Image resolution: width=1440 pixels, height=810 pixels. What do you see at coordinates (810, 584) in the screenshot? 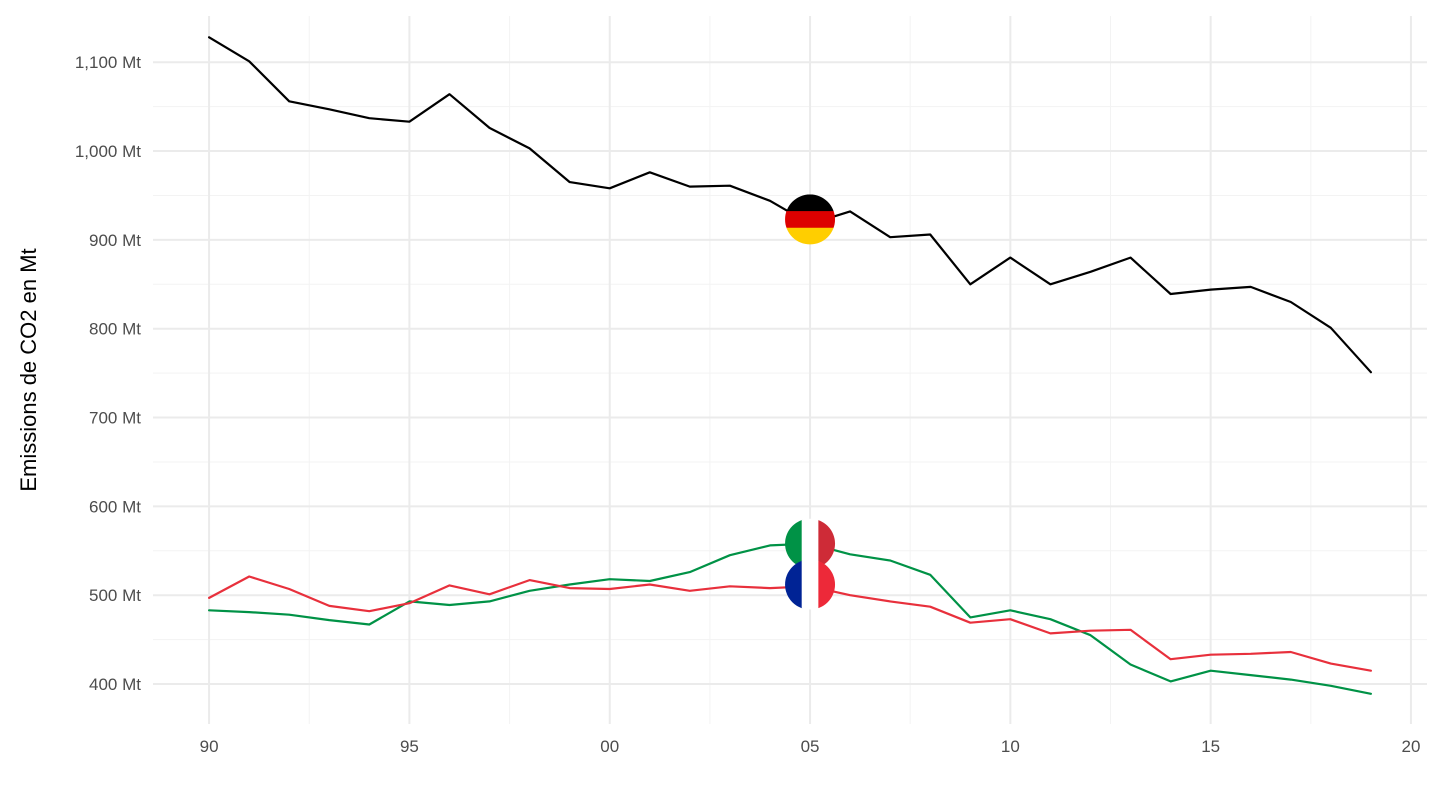
I see `france-flag-icon` at bounding box center [810, 584].